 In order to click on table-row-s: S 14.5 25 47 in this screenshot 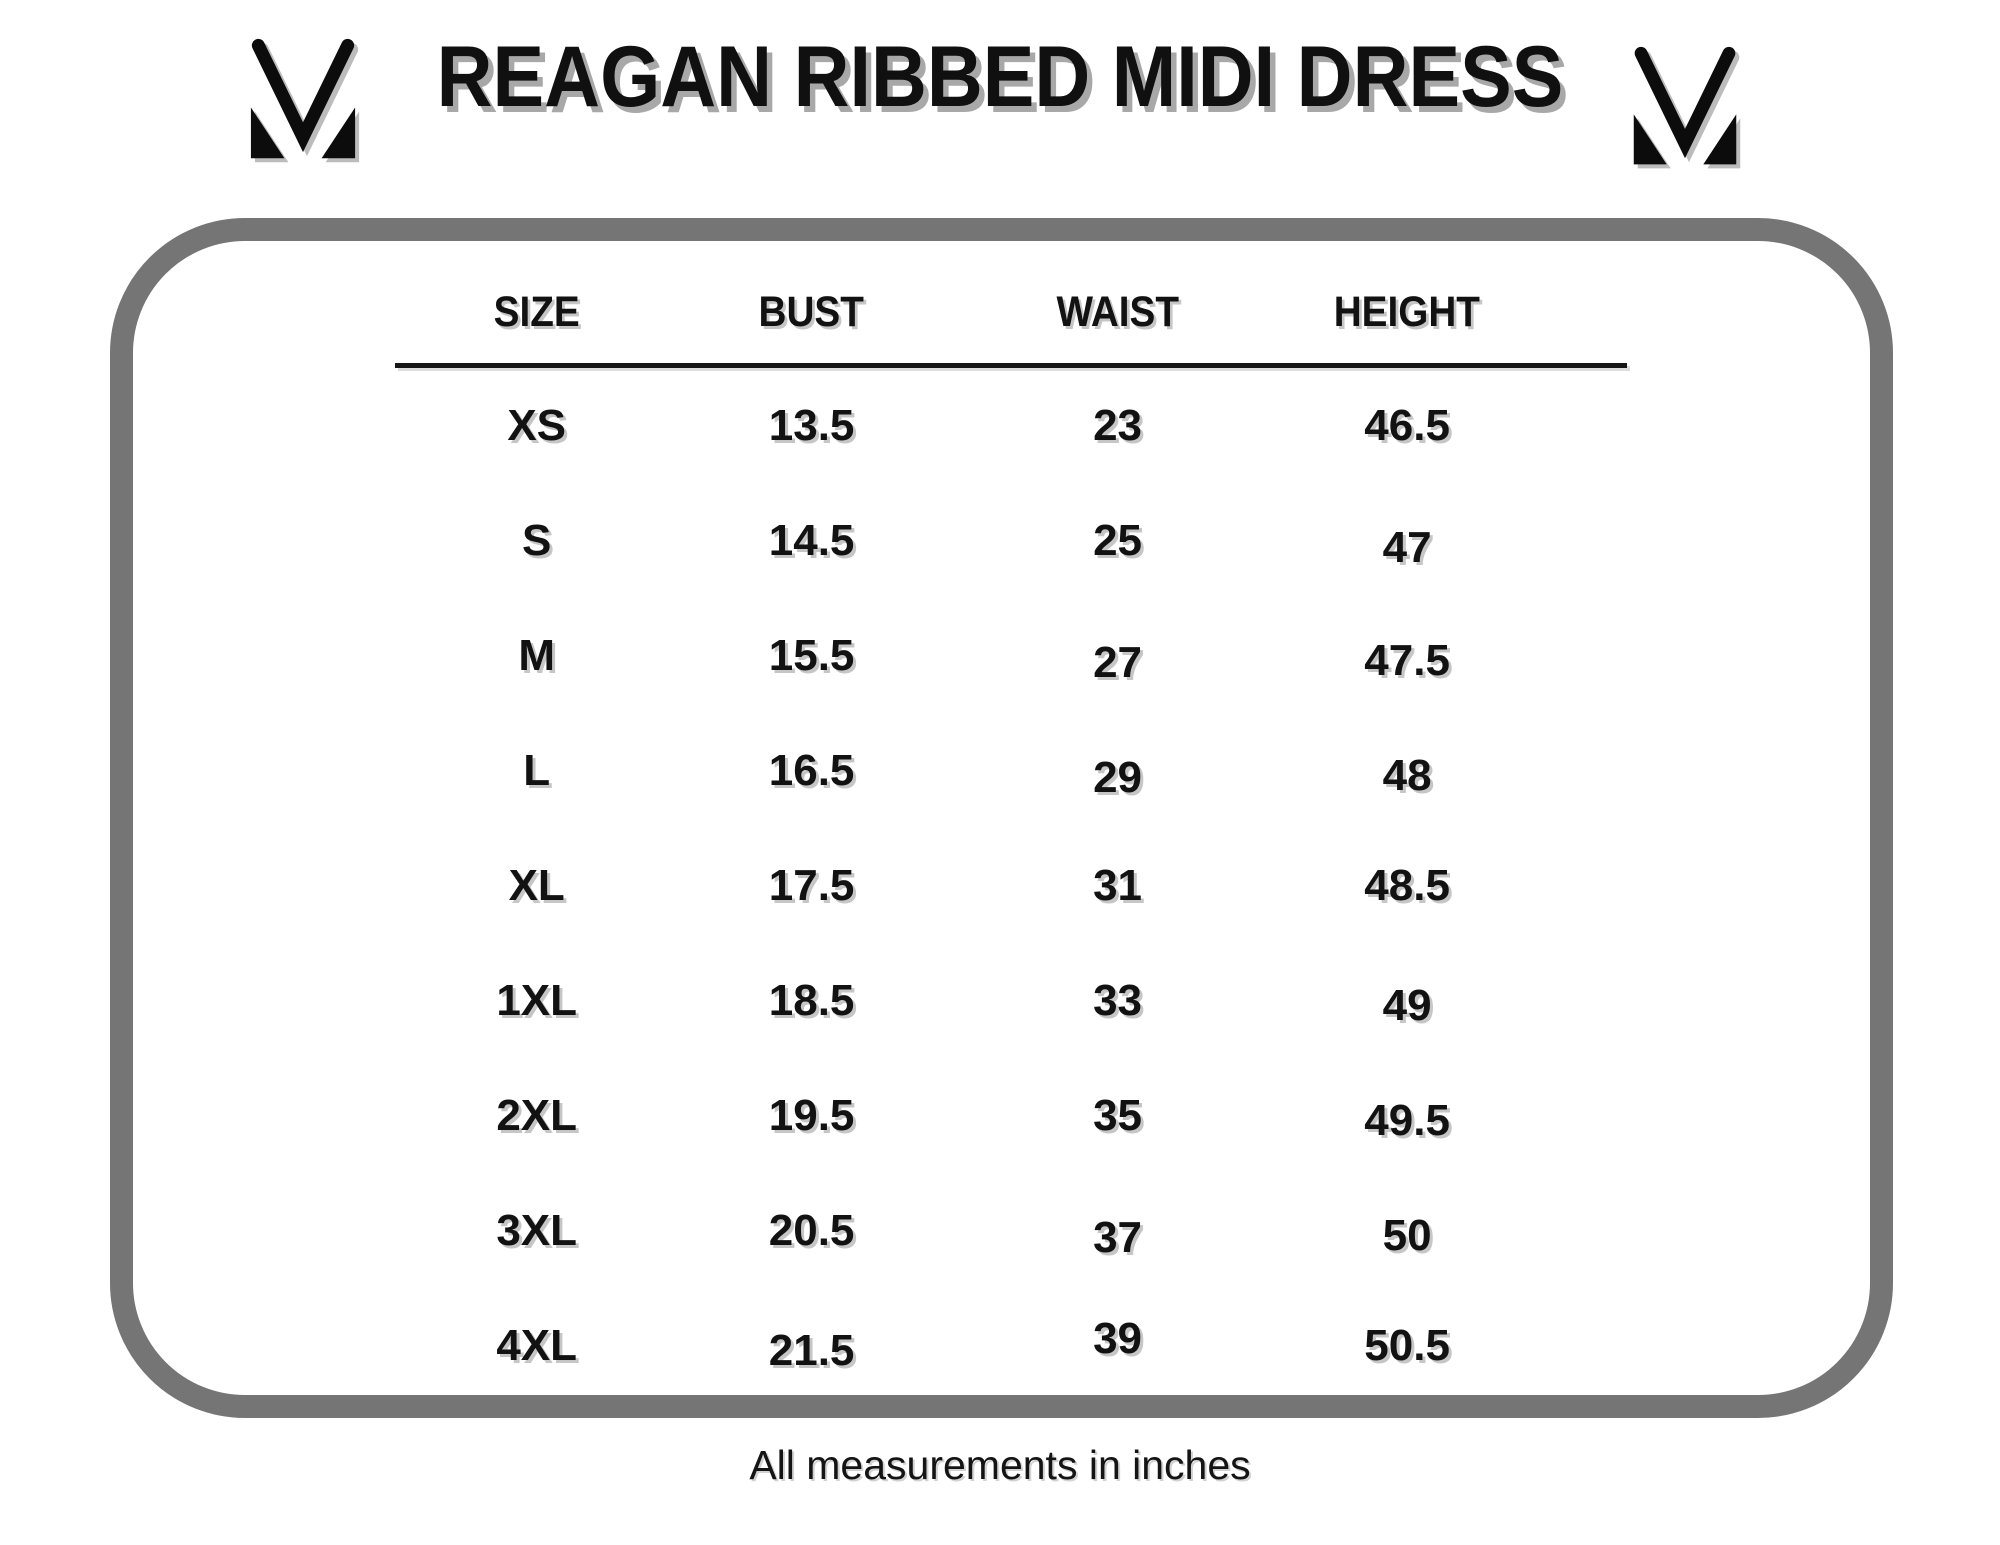, I will do `click(959, 540)`.